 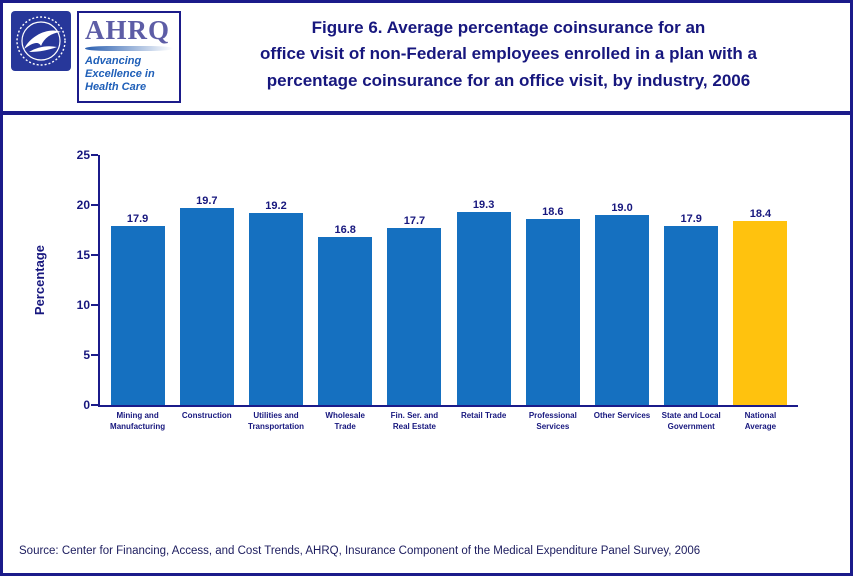 I want to click on x-axis-category-label: State and Local Government, so click(x=691, y=421).